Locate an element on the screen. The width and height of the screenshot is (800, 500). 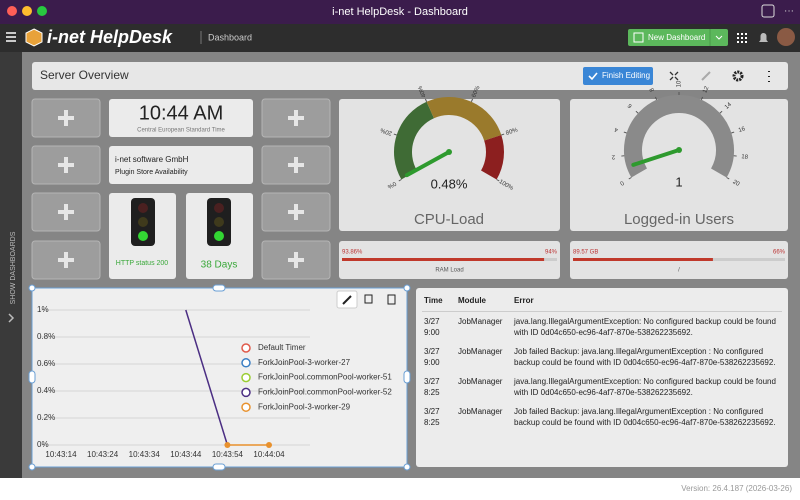
delete-icon is located at coordinates (391, 299).